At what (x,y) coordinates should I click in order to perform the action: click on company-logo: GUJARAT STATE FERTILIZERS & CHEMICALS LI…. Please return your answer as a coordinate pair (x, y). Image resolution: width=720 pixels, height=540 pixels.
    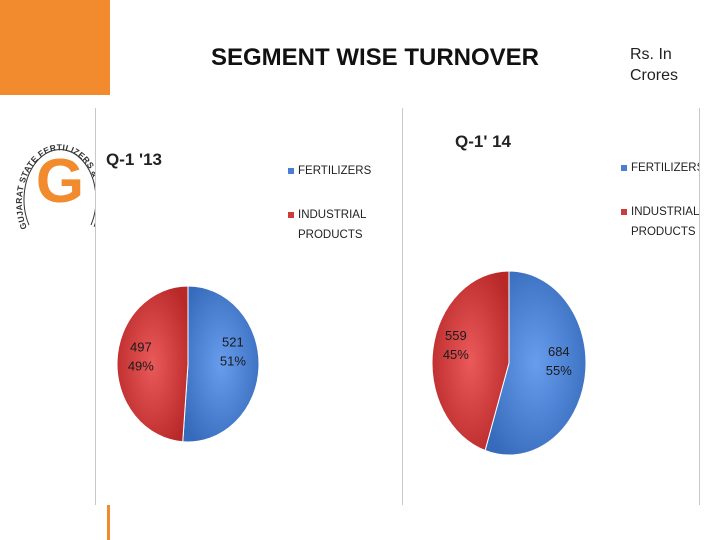
    Looking at the image, I should click on (60, 170).